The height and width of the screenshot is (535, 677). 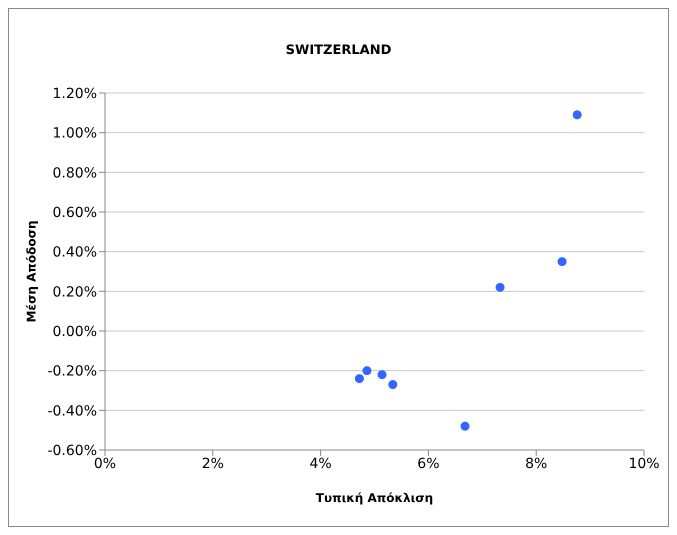 What do you see at coordinates (74, 332) in the screenshot?
I see `y-tick-label: 0.00%` at bounding box center [74, 332].